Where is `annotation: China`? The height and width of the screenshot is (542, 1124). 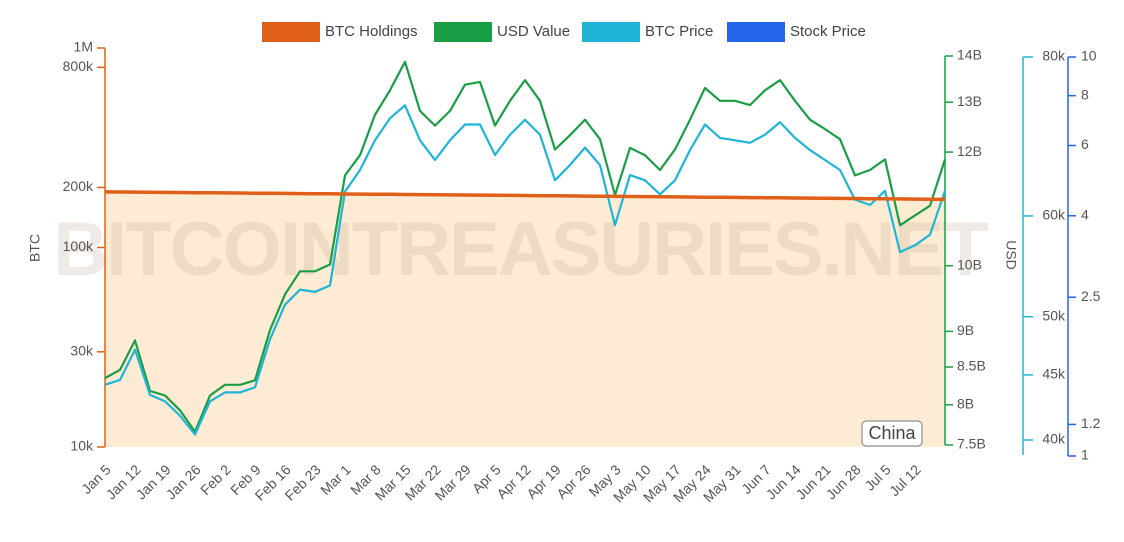 annotation: China is located at coordinates (892, 433).